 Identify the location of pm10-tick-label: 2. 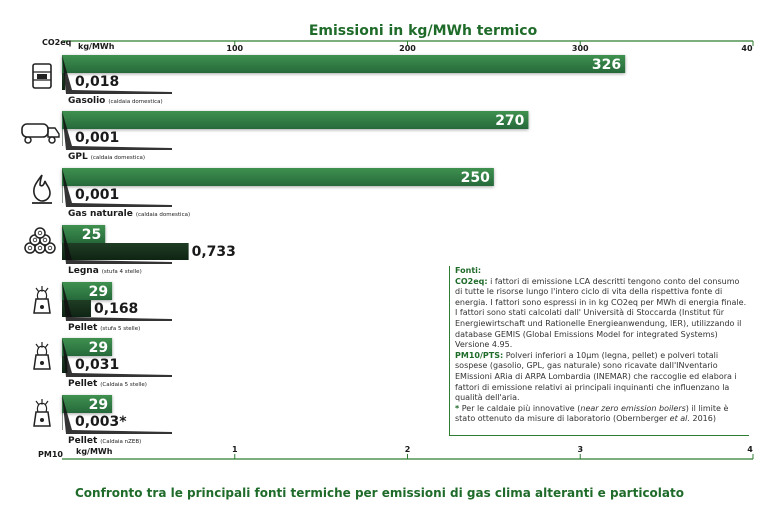
(408, 449).